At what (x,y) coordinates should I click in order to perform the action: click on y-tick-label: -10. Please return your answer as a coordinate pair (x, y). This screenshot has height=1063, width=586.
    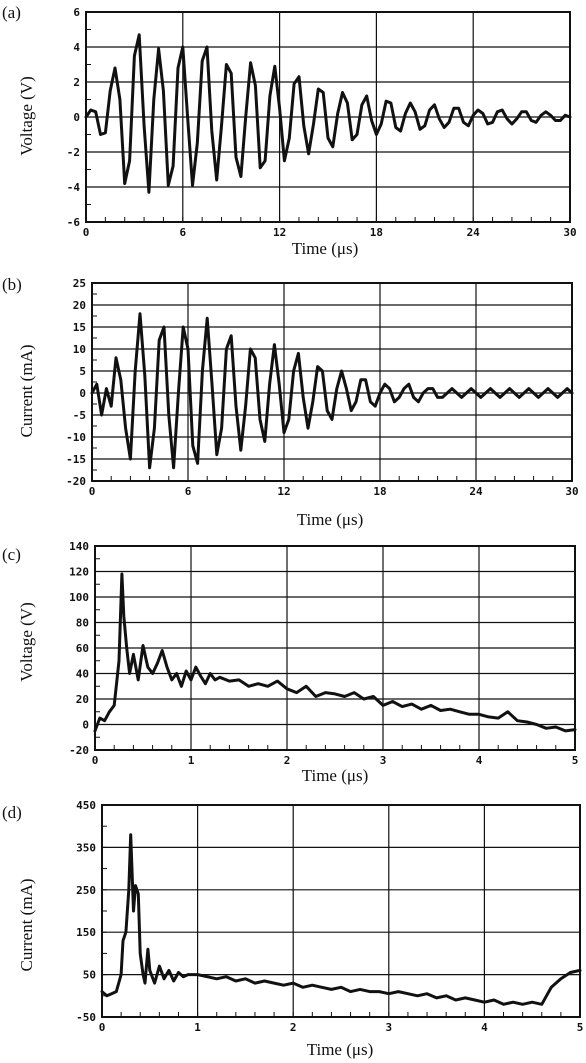
    Looking at the image, I should click on (76, 437).